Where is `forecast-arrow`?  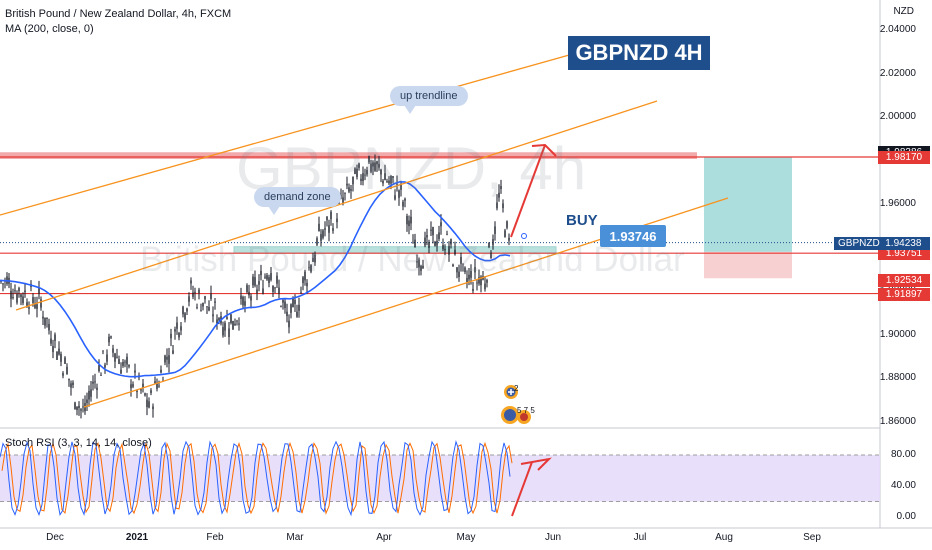
forecast-arrow is located at coordinates (528, 191).